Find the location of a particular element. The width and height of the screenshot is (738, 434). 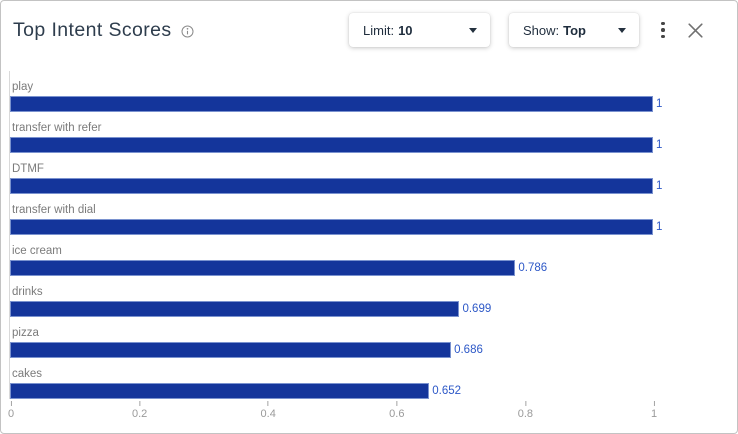

x-axis-tick: 0 is located at coordinates (11, 410).